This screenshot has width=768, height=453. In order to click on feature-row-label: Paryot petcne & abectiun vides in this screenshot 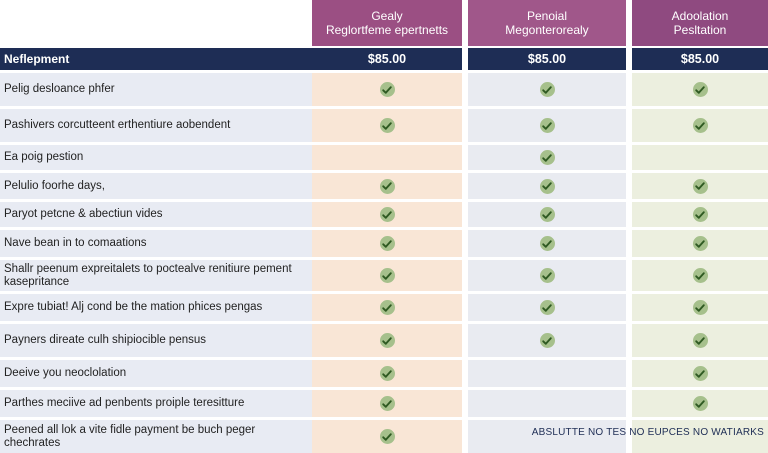, I will do `click(156, 213)`.